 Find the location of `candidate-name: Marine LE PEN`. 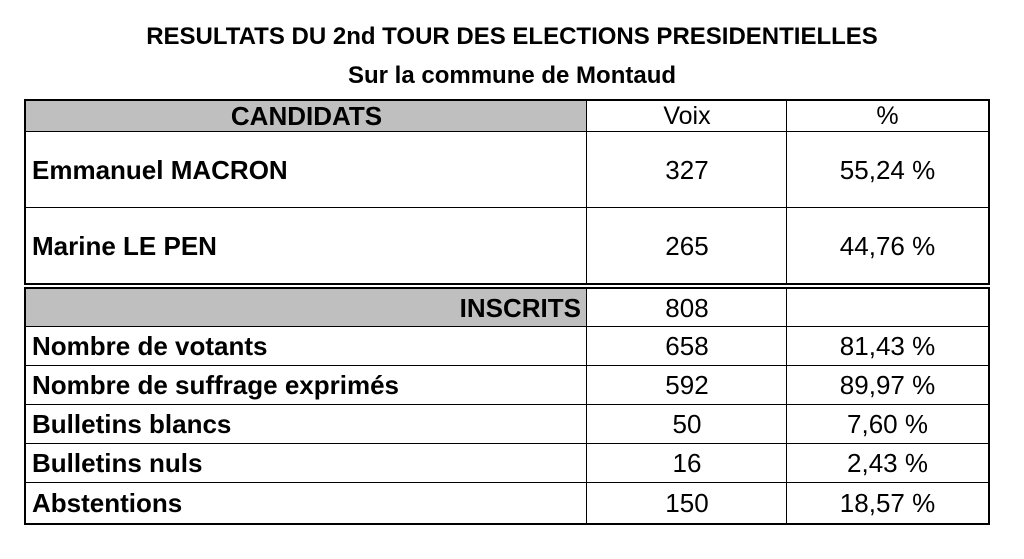

candidate-name: Marine LE PEN is located at coordinates (124, 245).